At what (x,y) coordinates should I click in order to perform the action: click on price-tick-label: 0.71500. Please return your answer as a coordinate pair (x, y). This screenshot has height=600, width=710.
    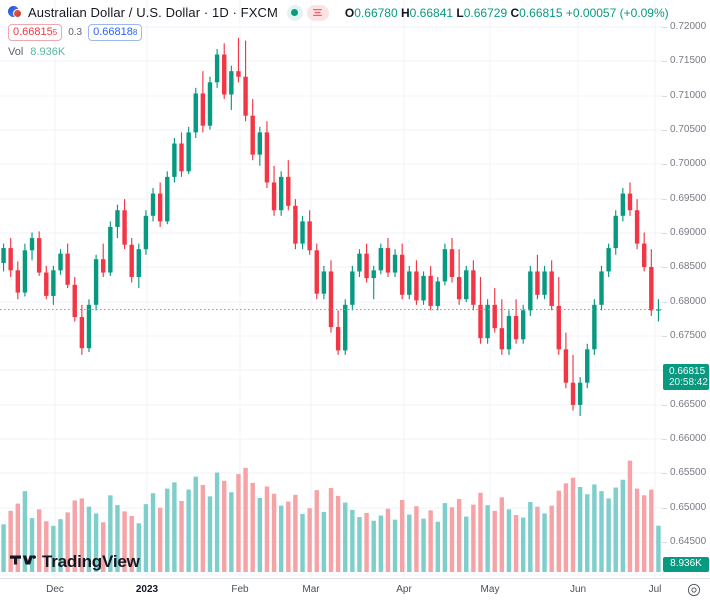
    Looking at the image, I should click on (688, 60).